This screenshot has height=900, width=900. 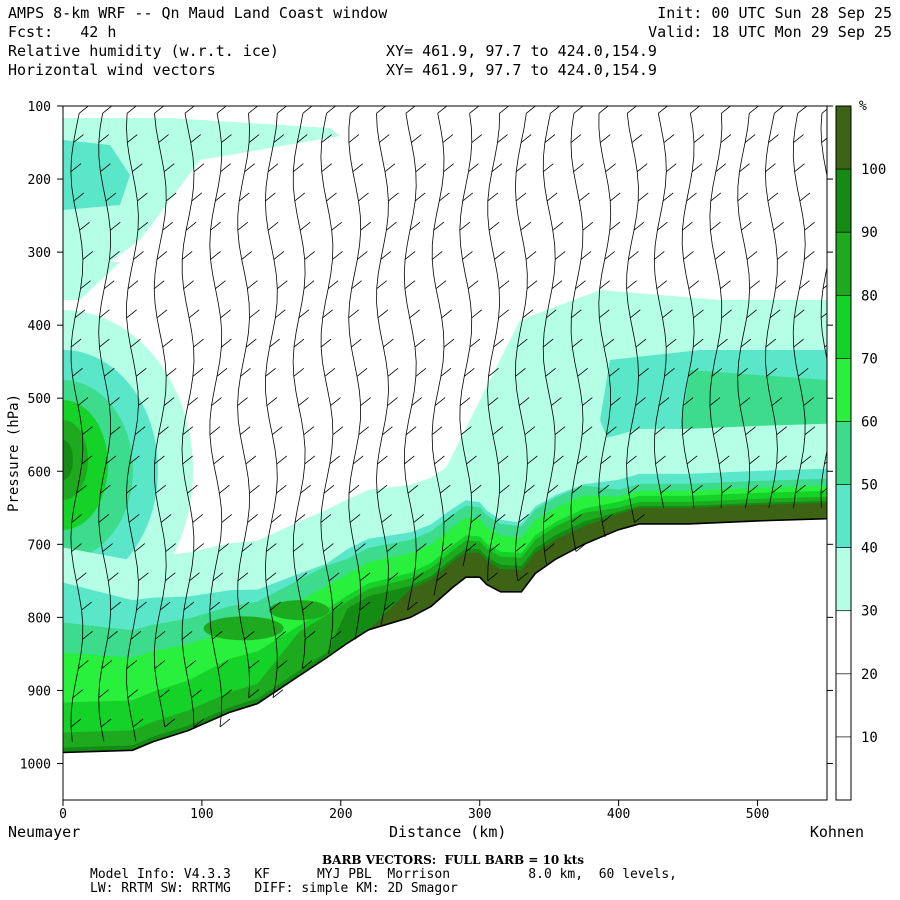 I want to click on colorbar-segment, so click(x=843, y=642).